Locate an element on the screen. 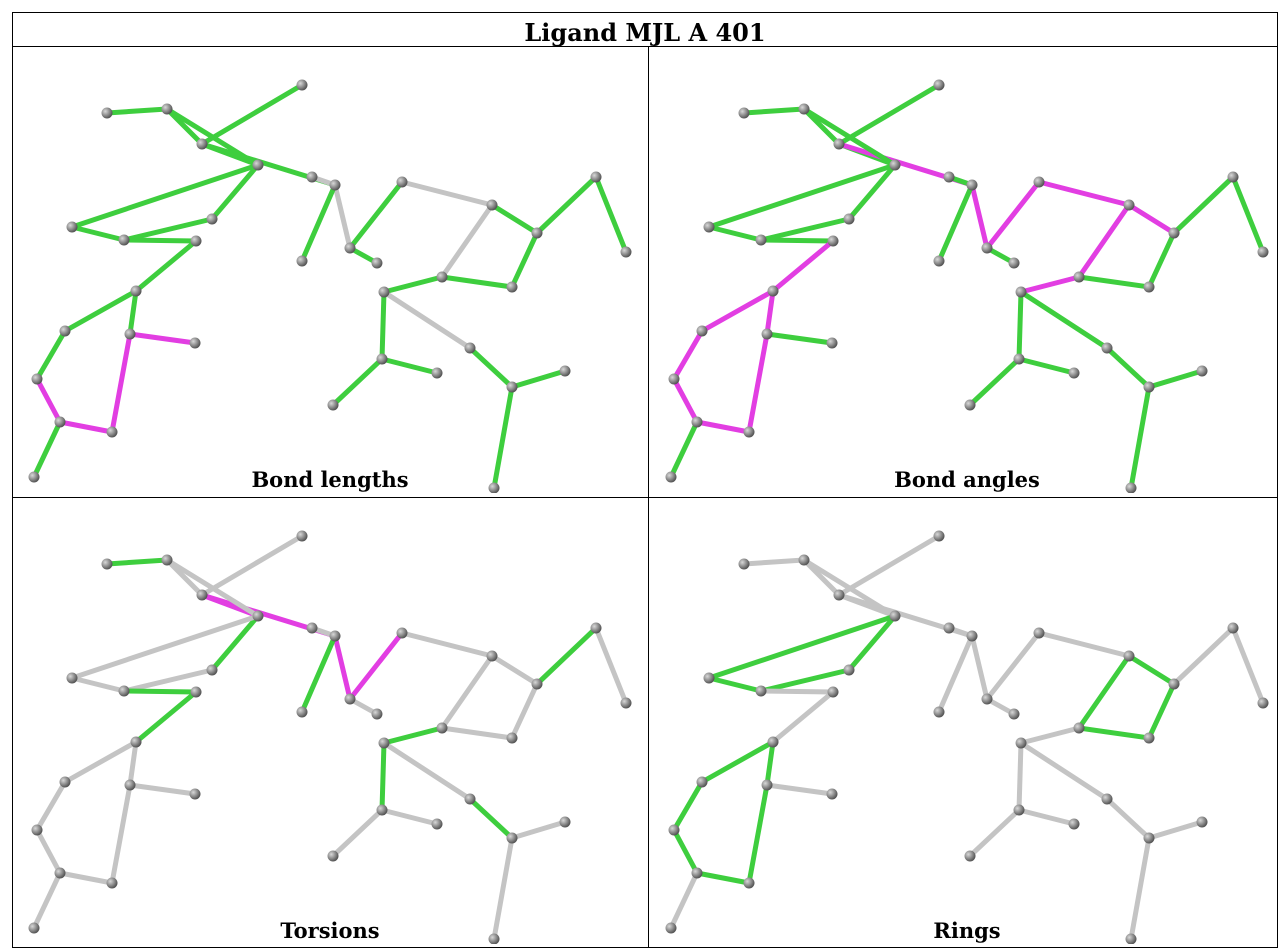  panel-caption: Bond angles is located at coordinates (967, 479).